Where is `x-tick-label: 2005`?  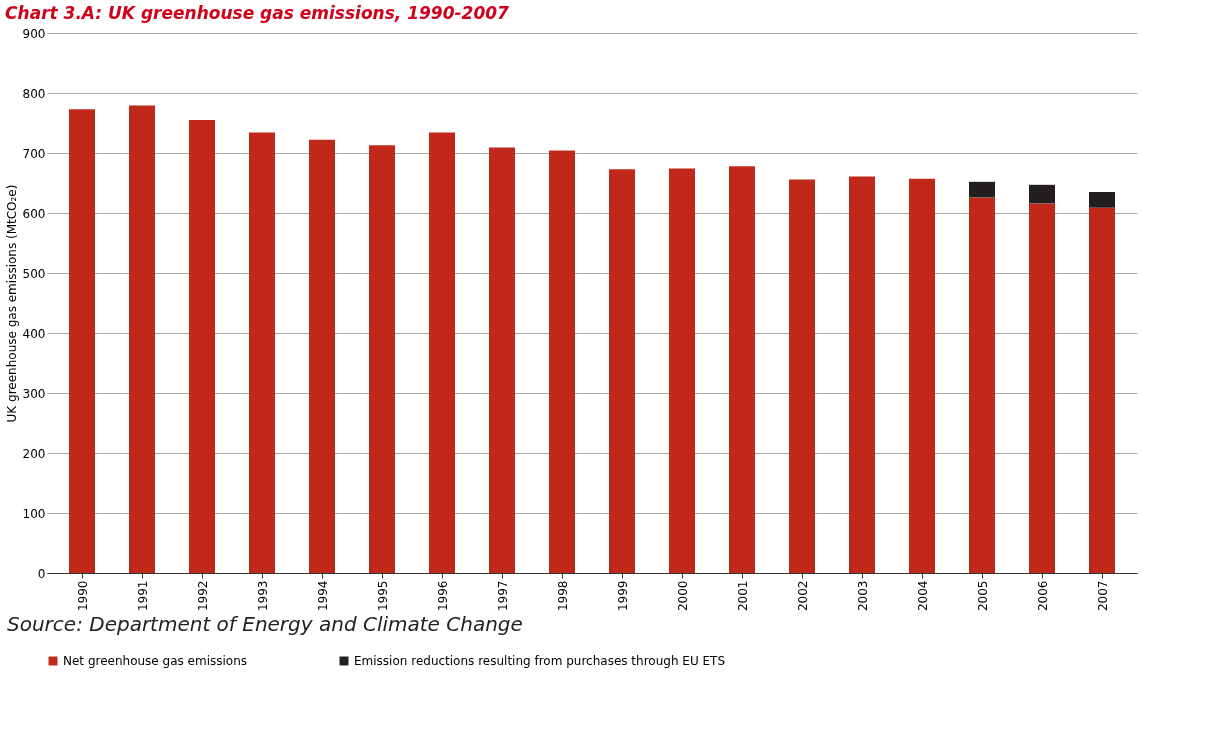 x-tick-label: 2005 is located at coordinates (982, 596).